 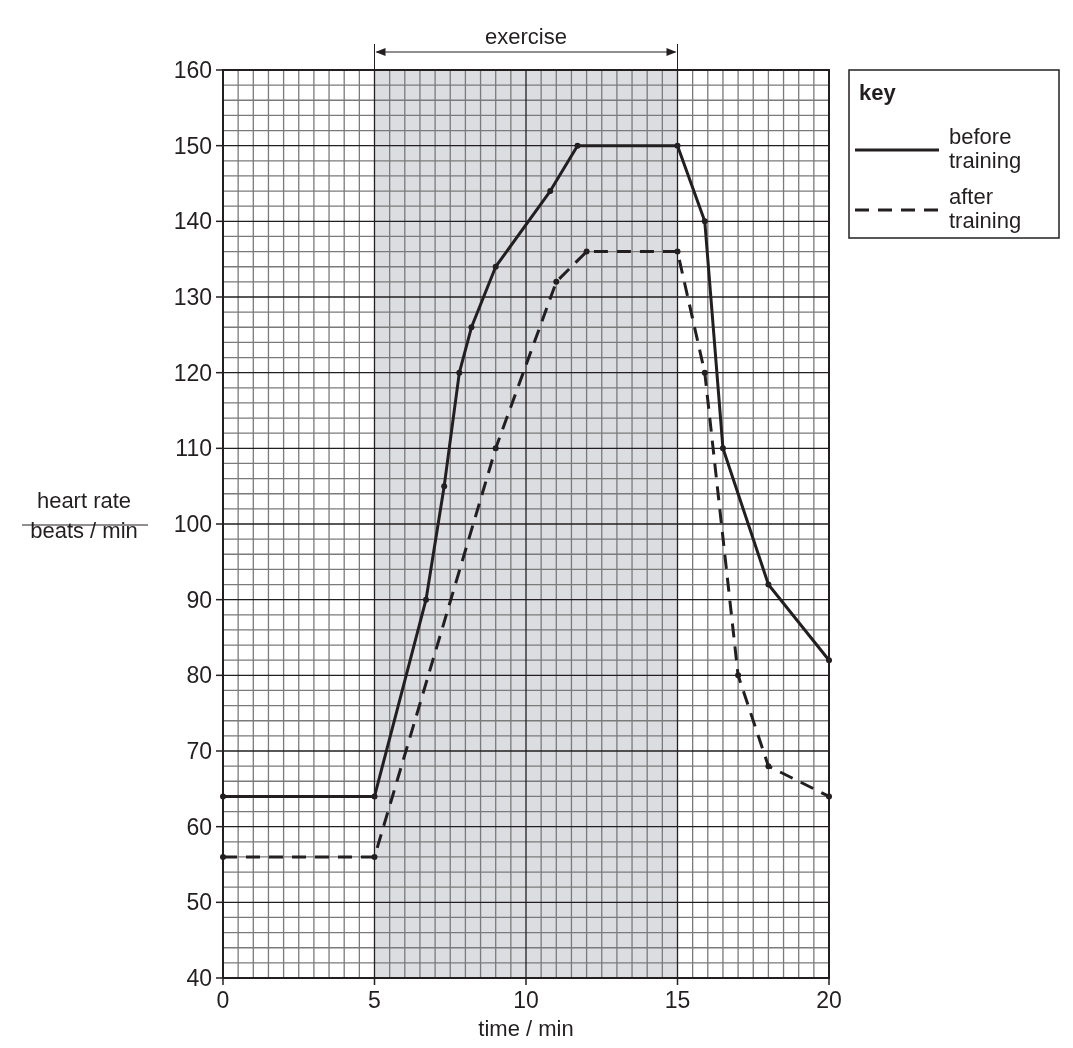 I want to click on legend-label: before training, so click(x=985, y=148).